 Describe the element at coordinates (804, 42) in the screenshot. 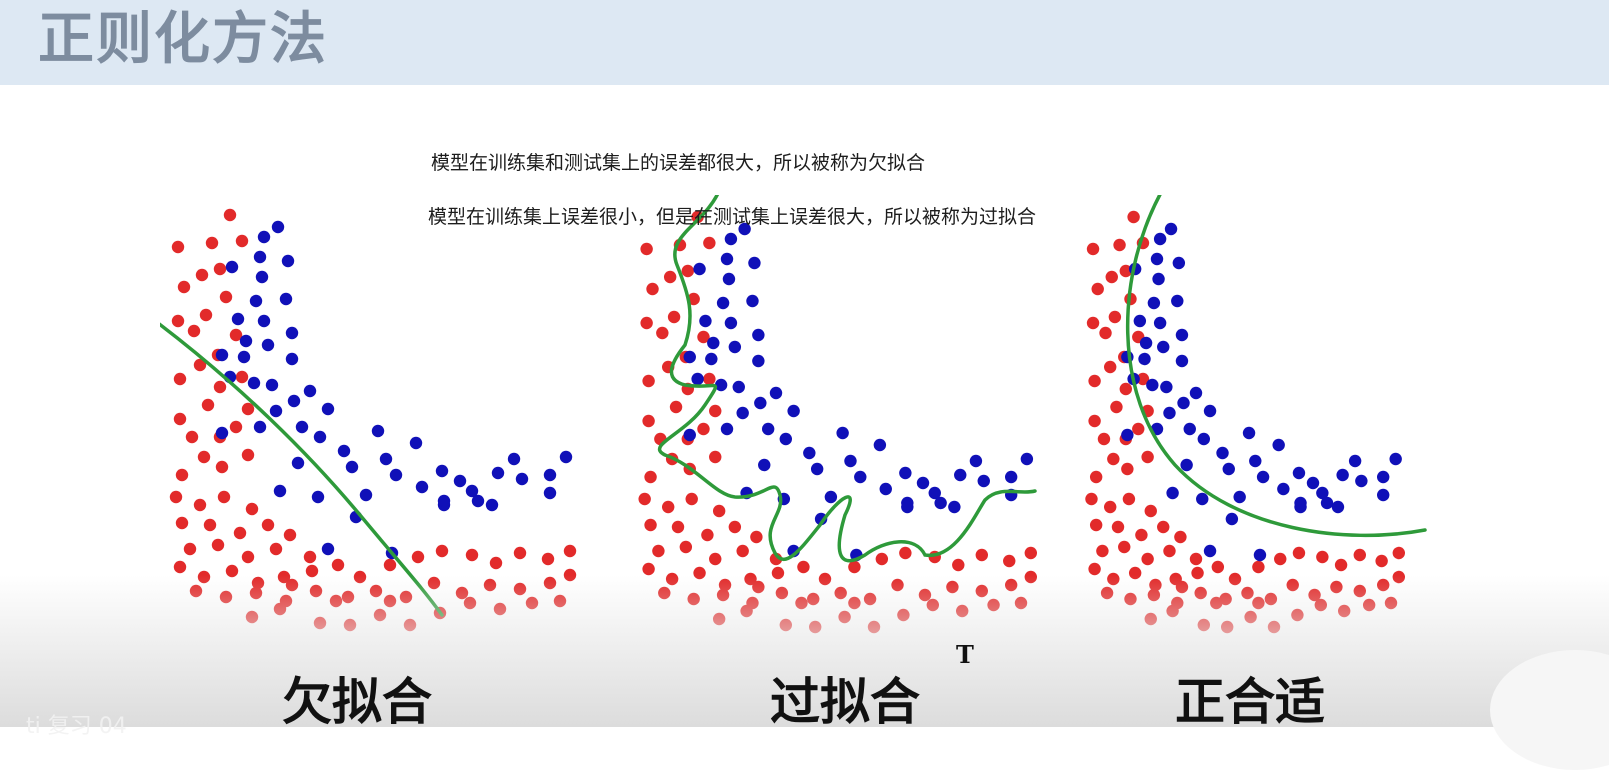

I see `slide-header-bar: 正则化方法` at that location.